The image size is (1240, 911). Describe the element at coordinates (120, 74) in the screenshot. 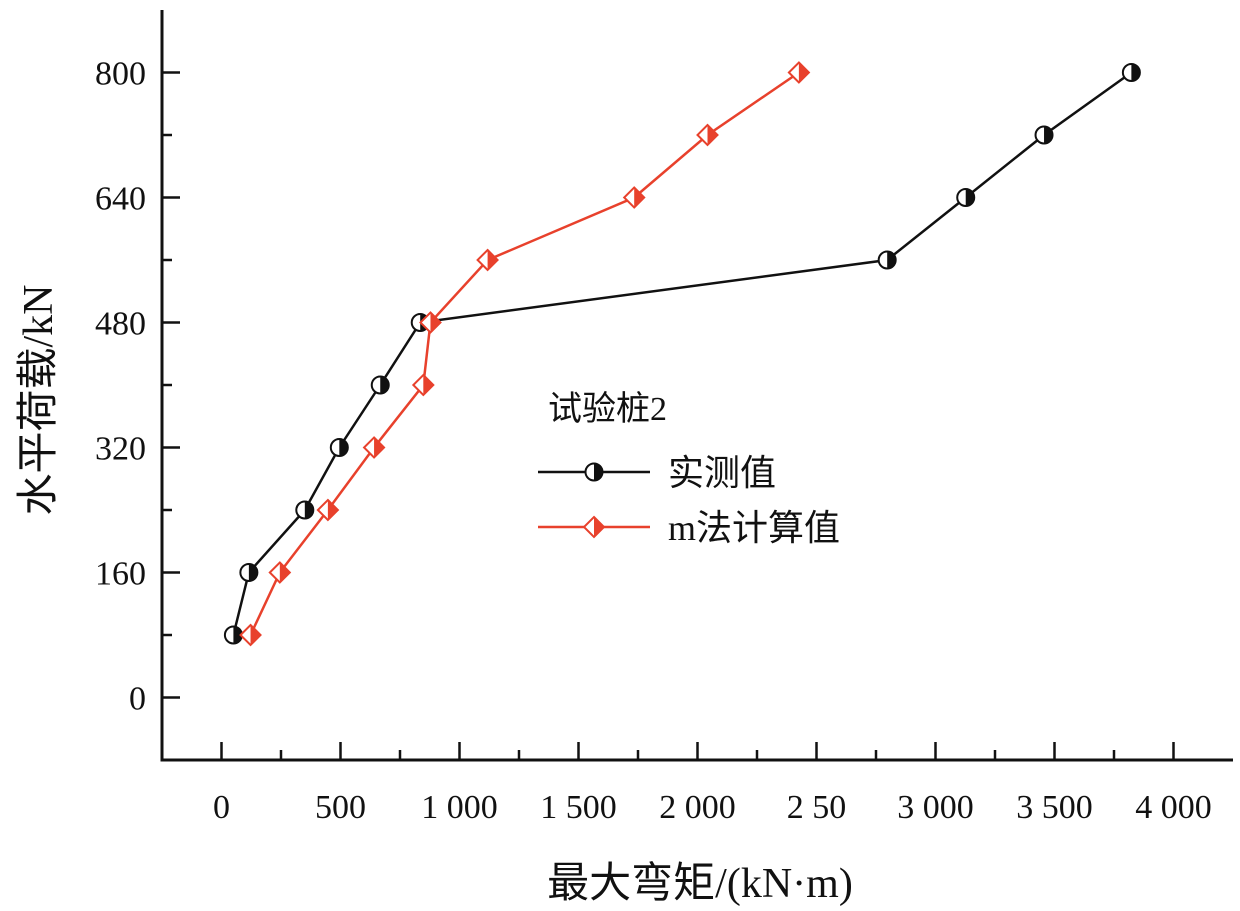

I see `y-tick-label: 800` at that location.